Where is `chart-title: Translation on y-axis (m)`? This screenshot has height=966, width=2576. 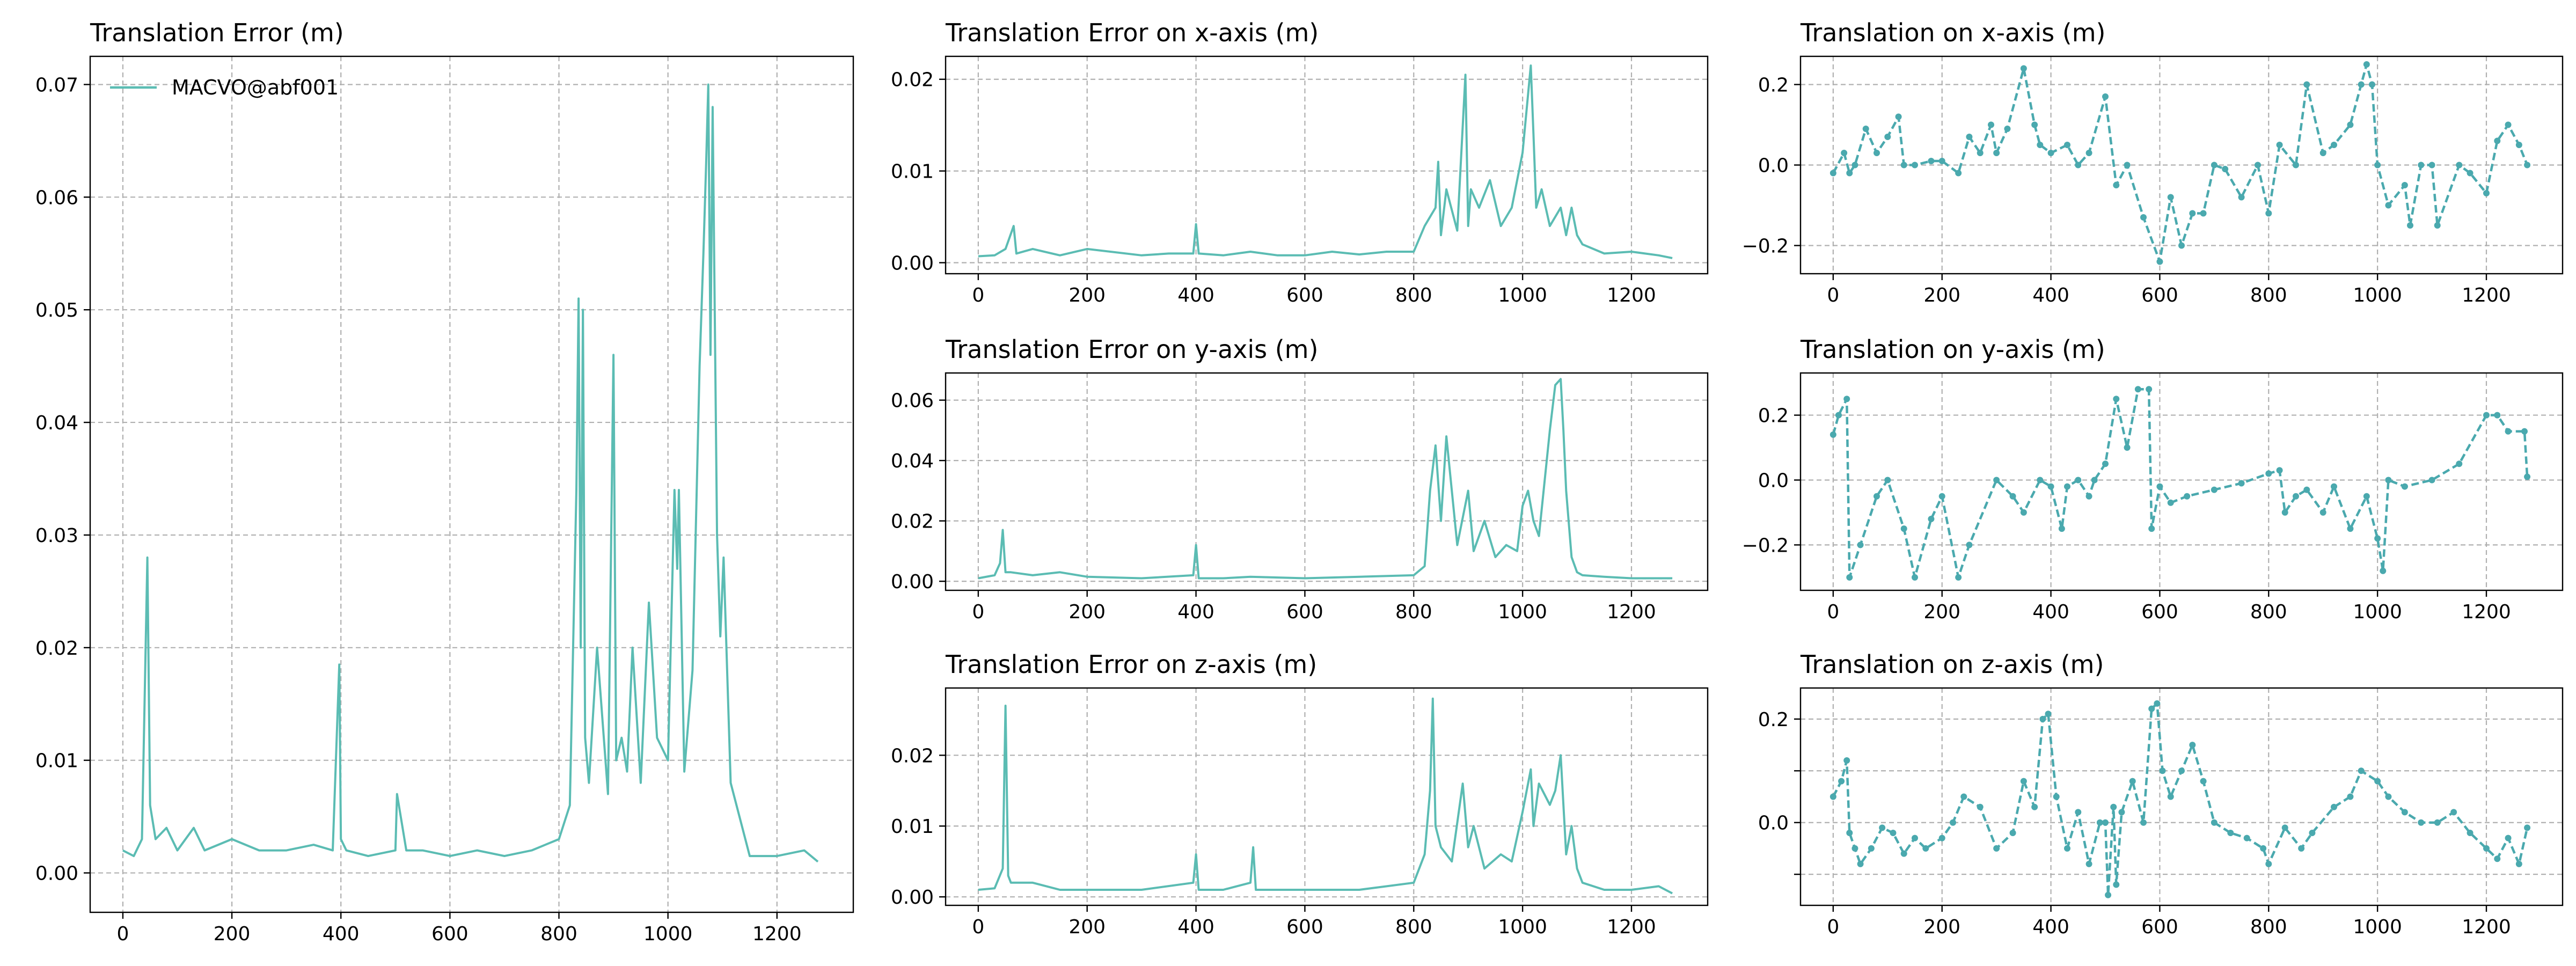 chart-title: Translation on y-axis (m) is located at coordinates (1952, 349).